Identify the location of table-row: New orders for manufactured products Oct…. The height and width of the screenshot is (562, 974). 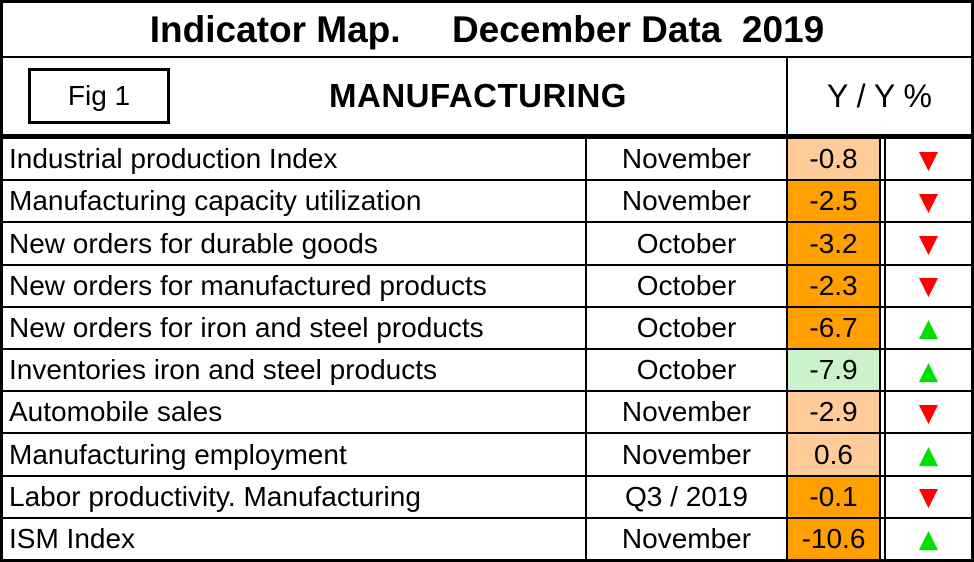
(487, 286).